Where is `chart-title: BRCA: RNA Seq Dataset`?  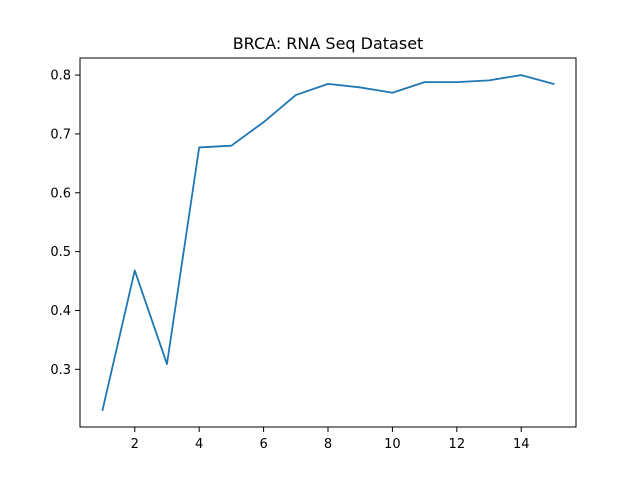 chart-title: BRCA: RNA Seq Dataset is located at coordinates (328, 43).